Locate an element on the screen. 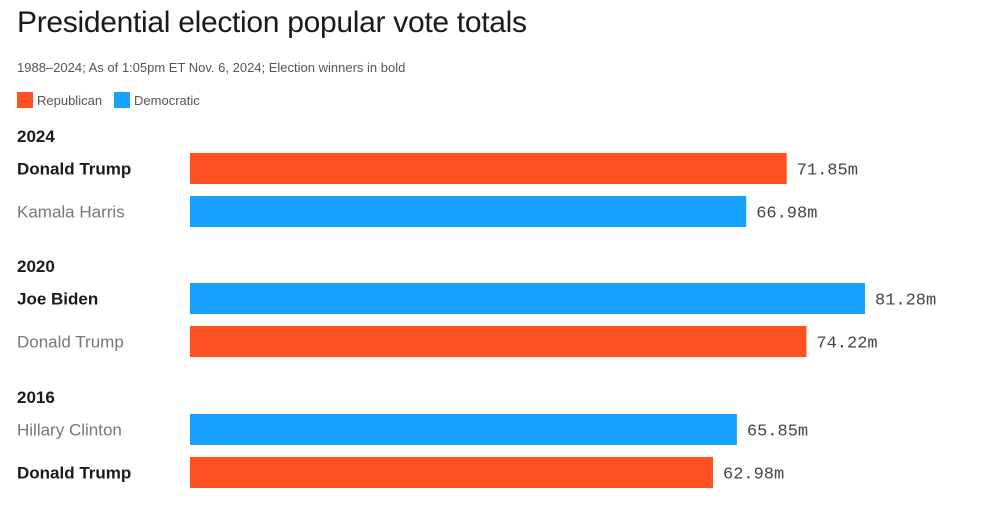 The image size is (987, 511). year-label-2016: 2016 is located at coordinates (36, 397).